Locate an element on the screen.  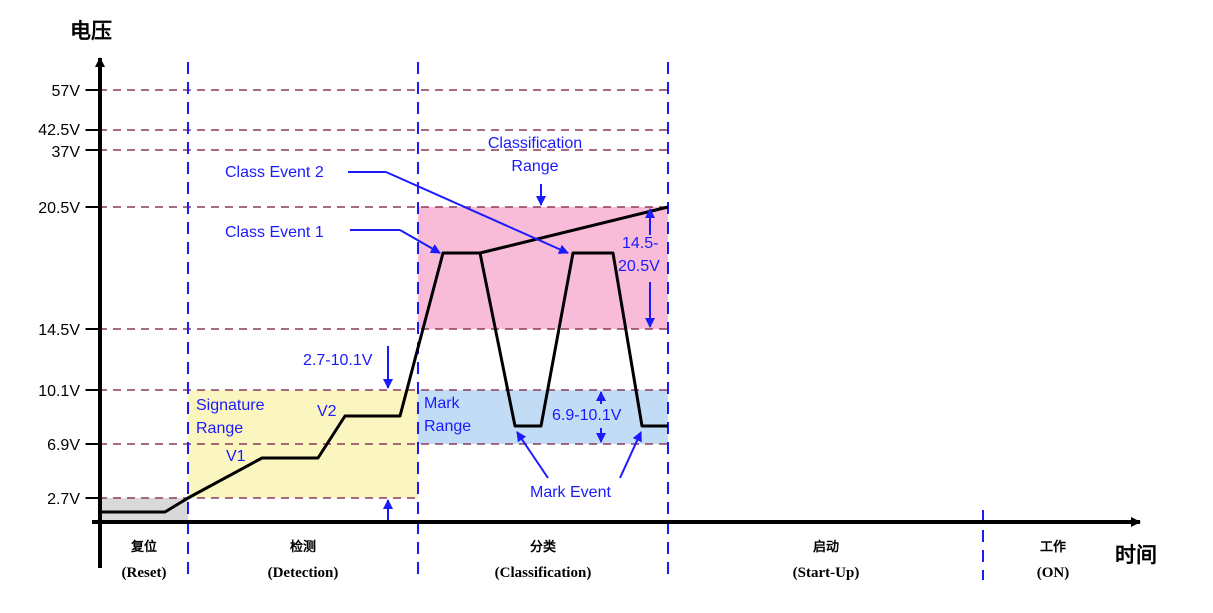
label-6-9v: 6.9V is located at coordinates (63, 445).